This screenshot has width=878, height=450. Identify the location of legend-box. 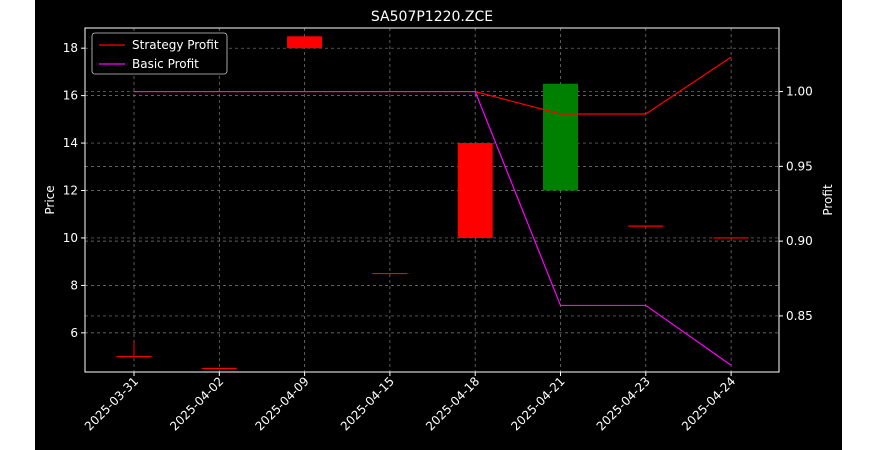
(159, 53).